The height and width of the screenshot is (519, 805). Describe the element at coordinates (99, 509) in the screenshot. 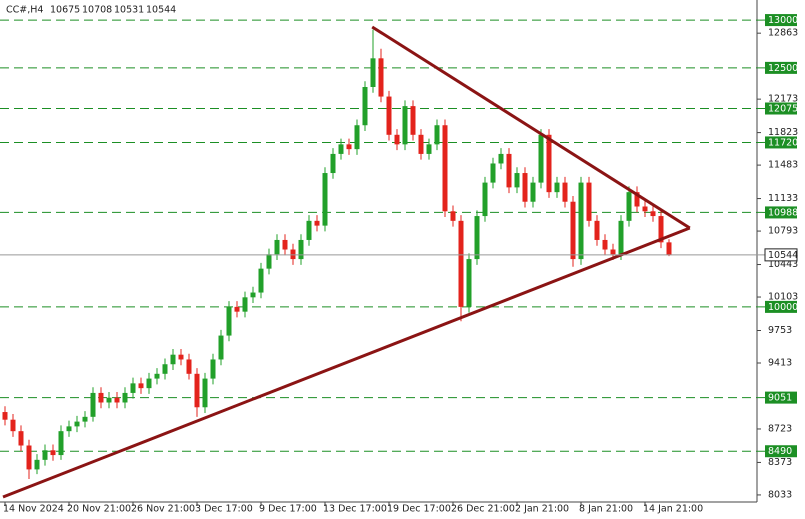

I see `x-tick-label: 20 Nov 21:00` at that location.